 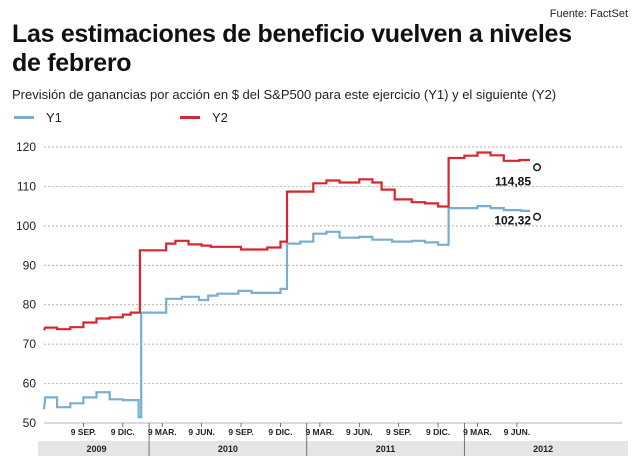 What do you see at coordinates (38, 117) in the screenshot?
I see `legend-item-y1: Y1` at bounding box center [38, 117].